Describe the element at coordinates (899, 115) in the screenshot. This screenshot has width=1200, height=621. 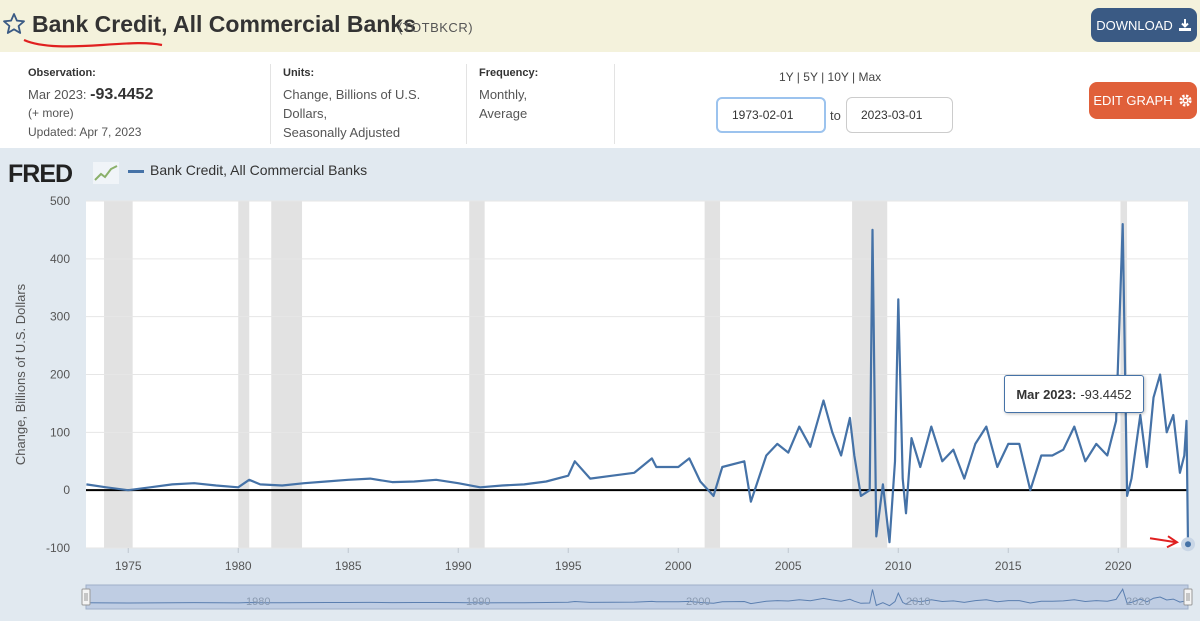
I see `end-date-input: 2023-03-01` at that location.